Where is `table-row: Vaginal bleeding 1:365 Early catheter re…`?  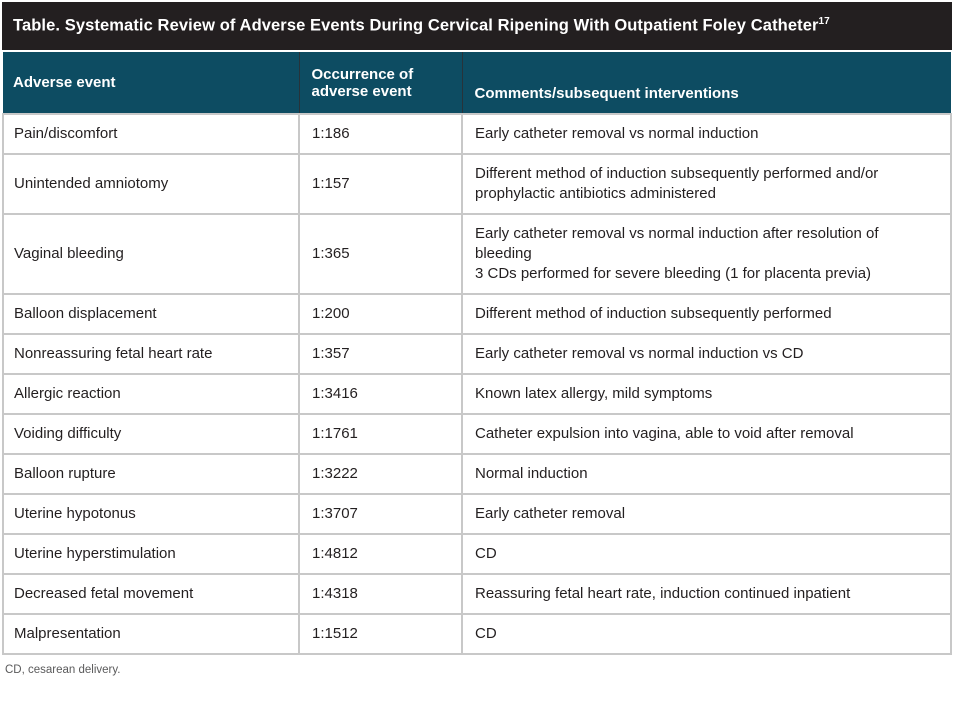
table-row: Vaginal bleeding 1:365 Early catheter re… is located at coordinates (477, 254).